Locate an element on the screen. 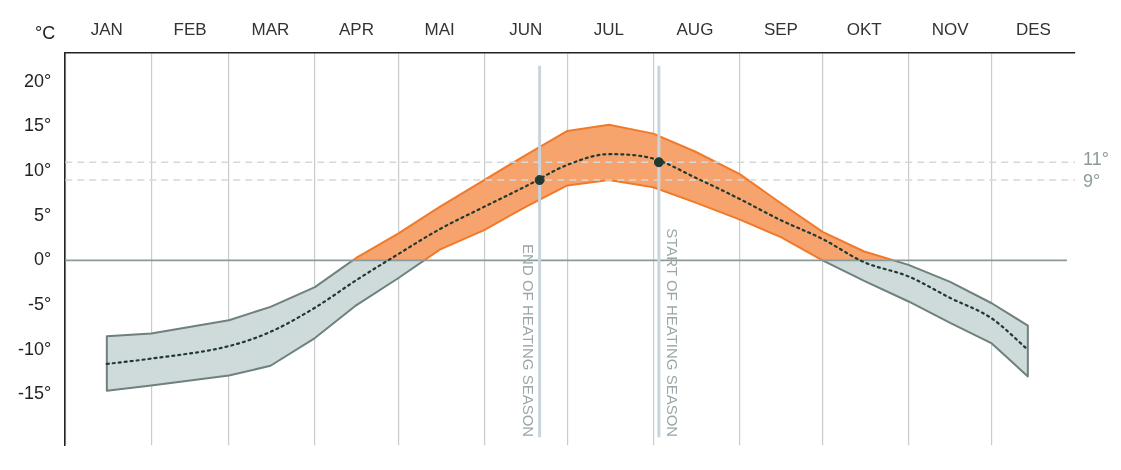  x-tick-label: NOV is located at coordinates (950, 29).